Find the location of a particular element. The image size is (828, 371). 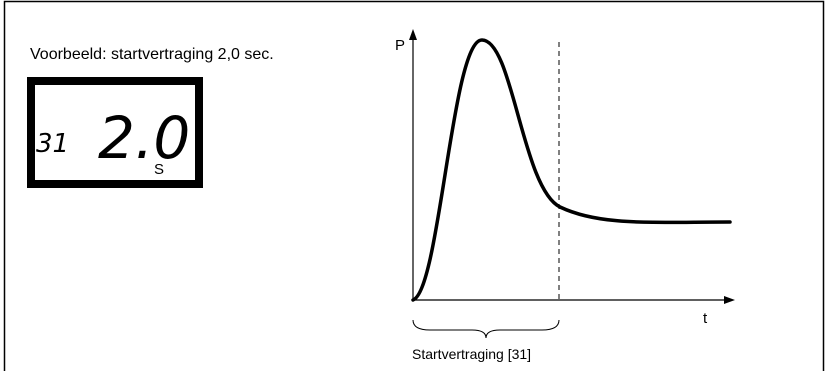

x-axis-label: t is located at coordinates (705, 318).